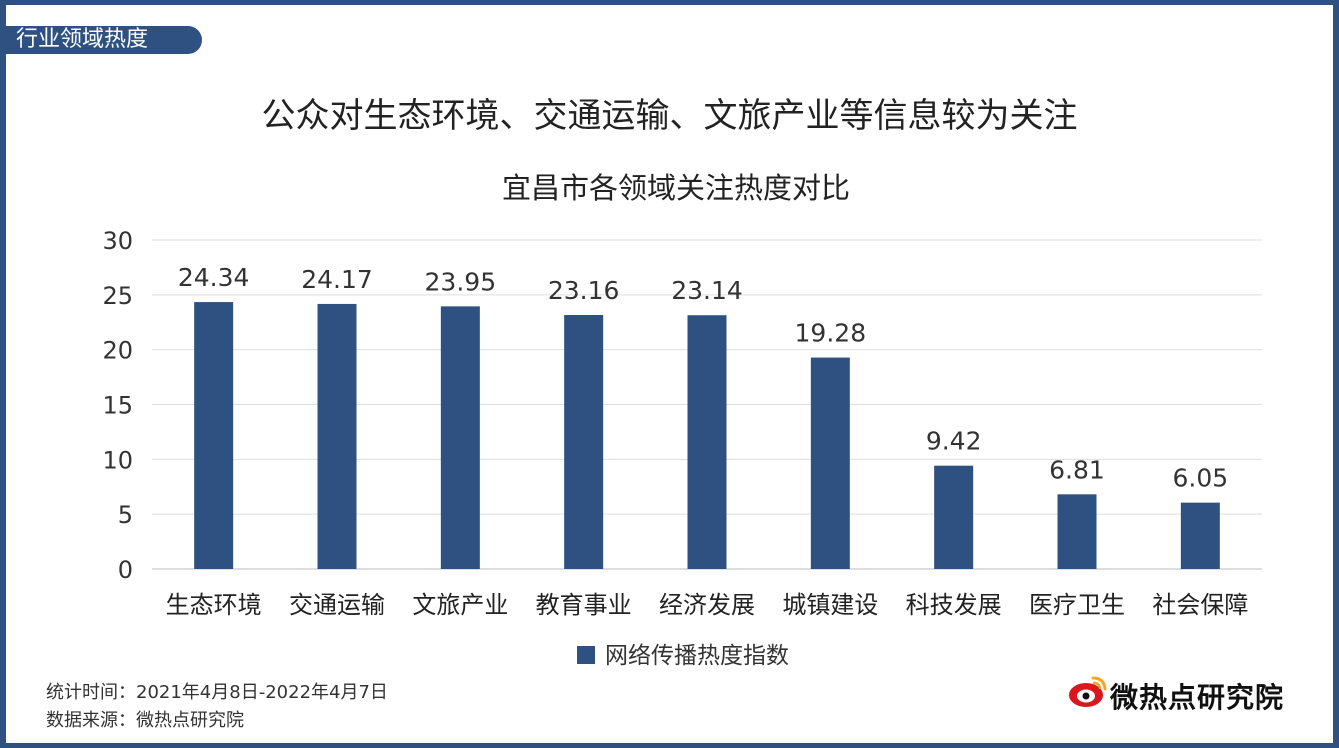  I want to click on x-tick-label: 文旅产业, so click(460, 605).